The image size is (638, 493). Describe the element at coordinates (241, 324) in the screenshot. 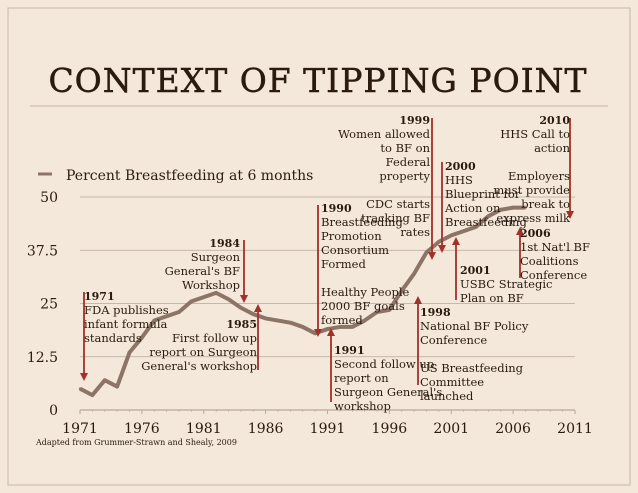

I see `annotation-year: 1985` at that location.